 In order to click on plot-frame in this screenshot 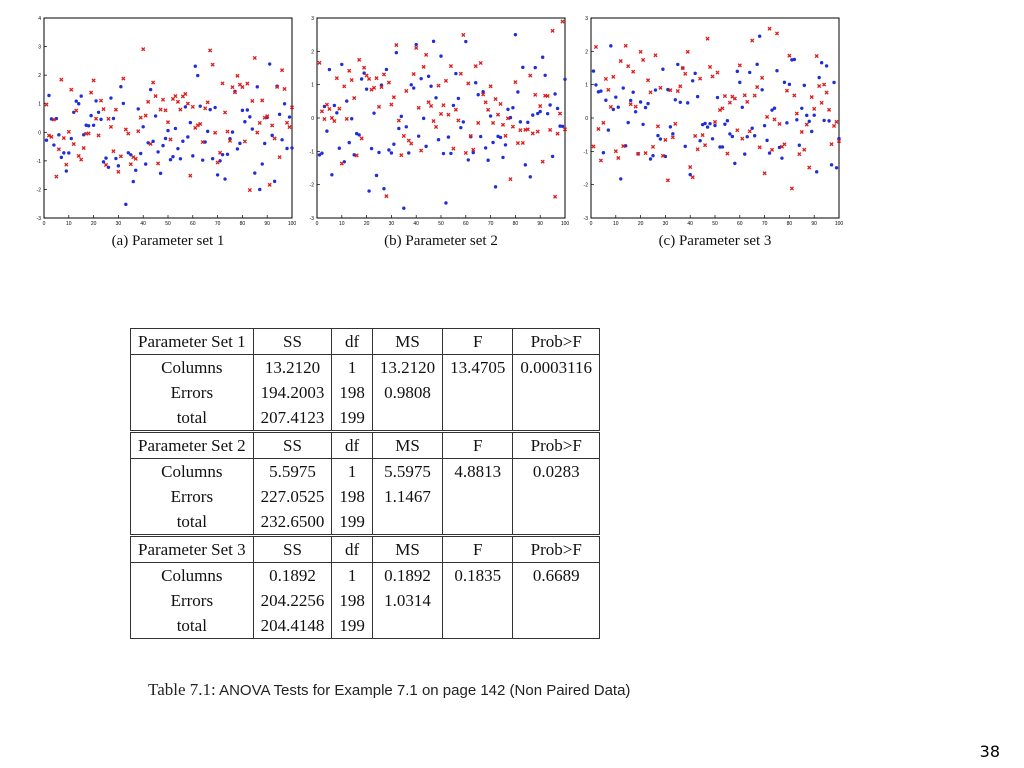, I will do `click(715, 118)`.